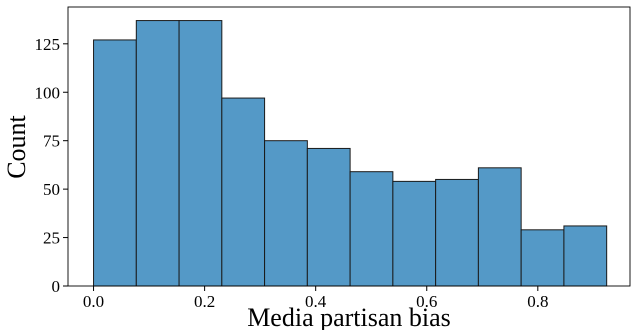 The height and width of the screenshot is (330, 632). I want to click on x-axis-title: Media partisan bias, so click(349, 316).